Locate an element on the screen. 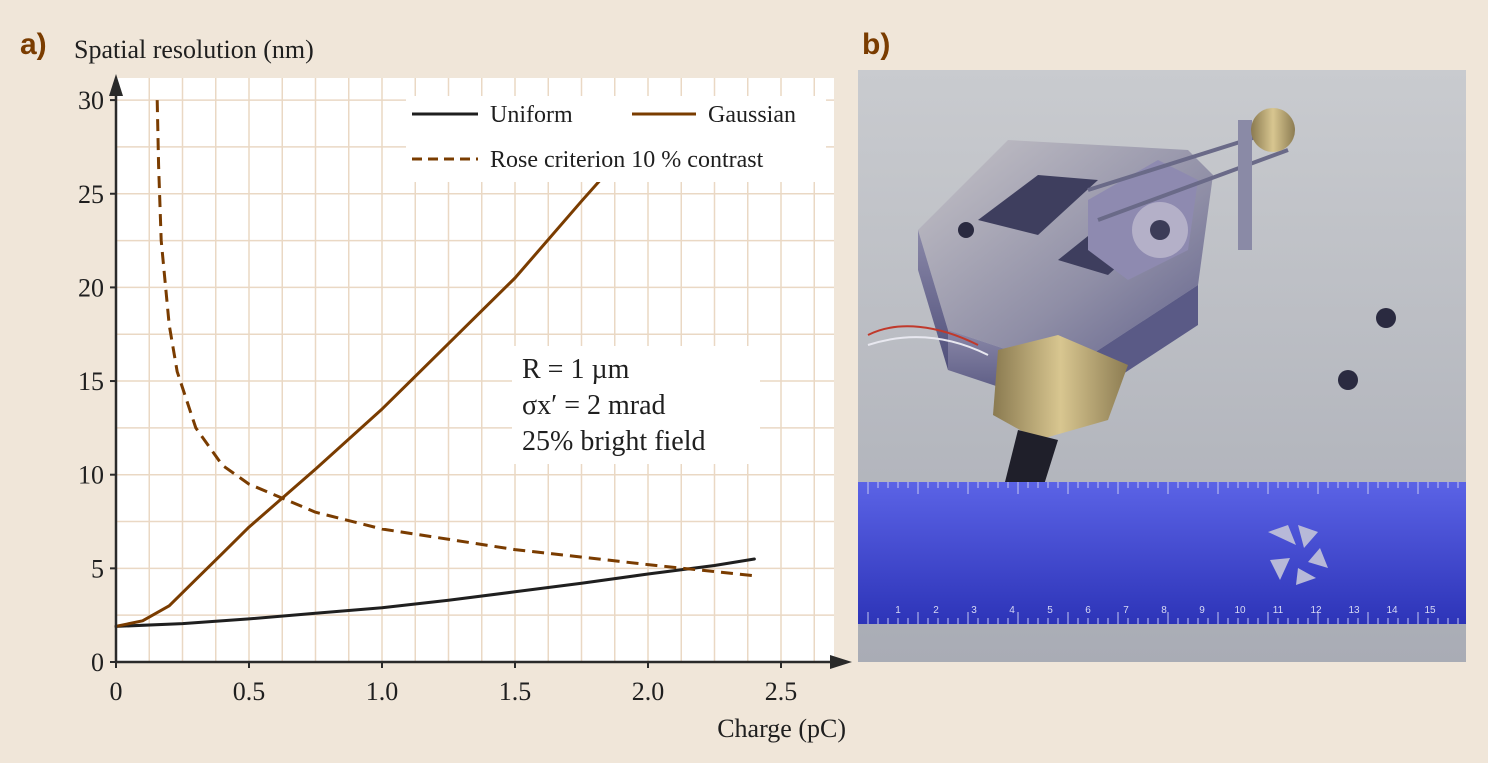 The width and height of the screenshot is (1488, 763). y-tick-label: 25 is located at coordinates (91, 194).